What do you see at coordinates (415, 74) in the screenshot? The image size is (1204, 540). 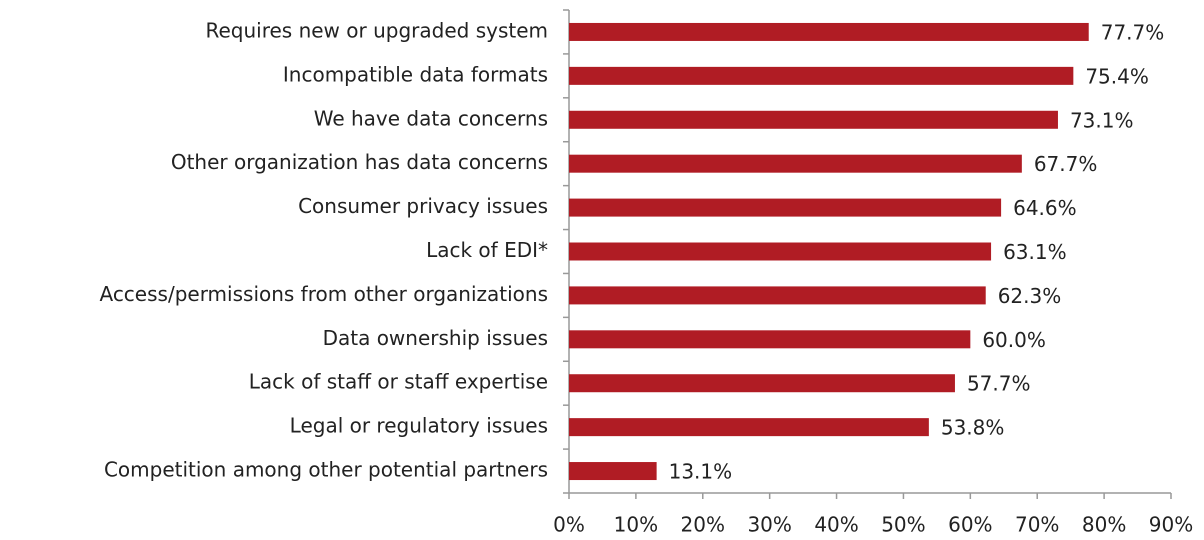 I see `y-tick-label: Incompatible data formats` at bounding box center [415, 74].